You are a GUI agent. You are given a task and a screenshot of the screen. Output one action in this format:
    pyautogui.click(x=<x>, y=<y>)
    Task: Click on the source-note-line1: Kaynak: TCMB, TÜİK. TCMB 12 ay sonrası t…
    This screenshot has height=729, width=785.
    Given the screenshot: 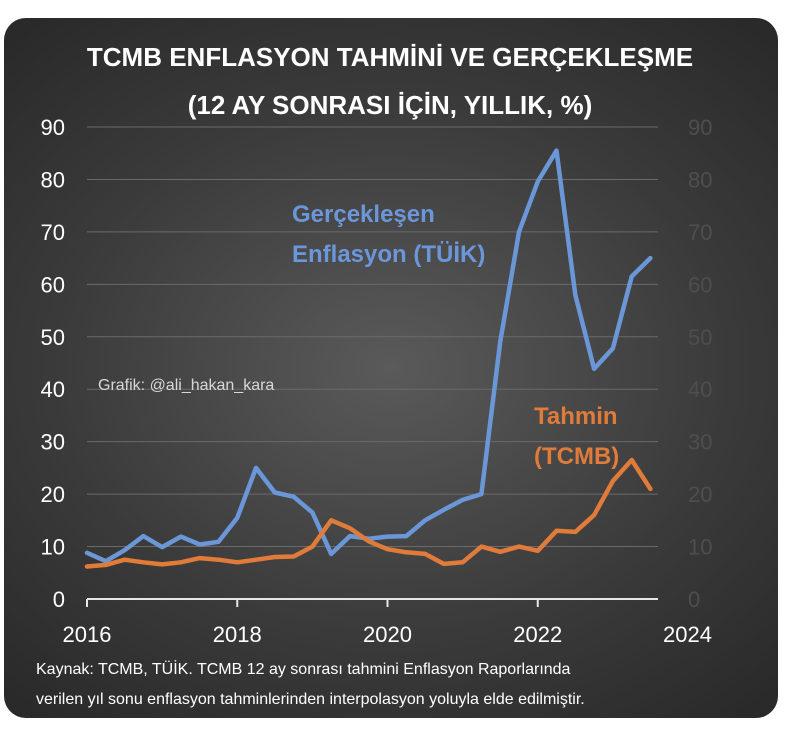 What is the action you would take?
    pyautogui.click(x=303, y=668)
    